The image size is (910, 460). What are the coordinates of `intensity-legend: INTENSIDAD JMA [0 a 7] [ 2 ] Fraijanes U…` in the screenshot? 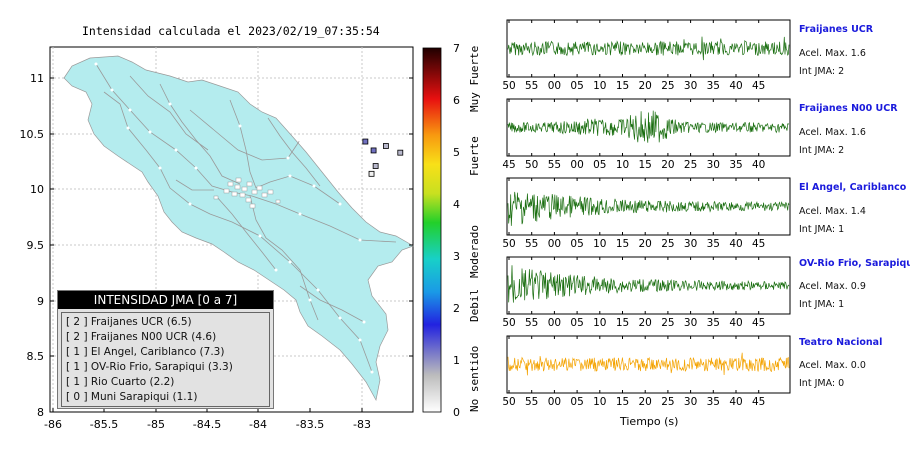 It's located at (165, 349).